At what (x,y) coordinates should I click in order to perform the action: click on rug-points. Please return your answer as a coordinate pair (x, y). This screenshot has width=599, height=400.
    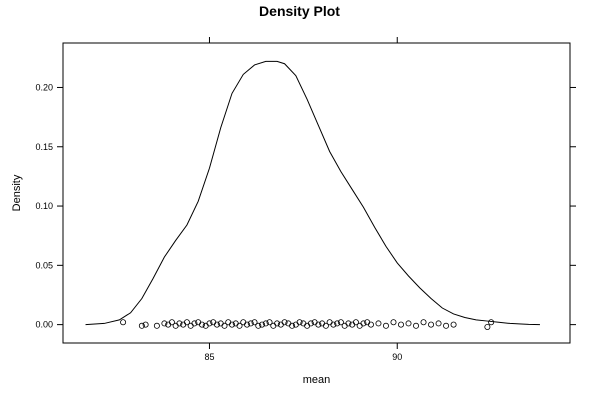
    Looking at the image, I should click on (307, 324).